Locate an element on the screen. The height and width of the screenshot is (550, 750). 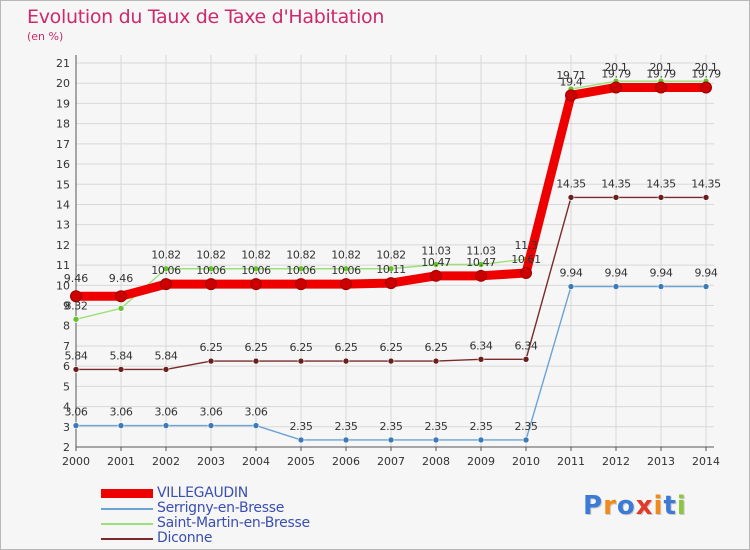
y-tick-label: 15 is located at coordinates (63, 184).